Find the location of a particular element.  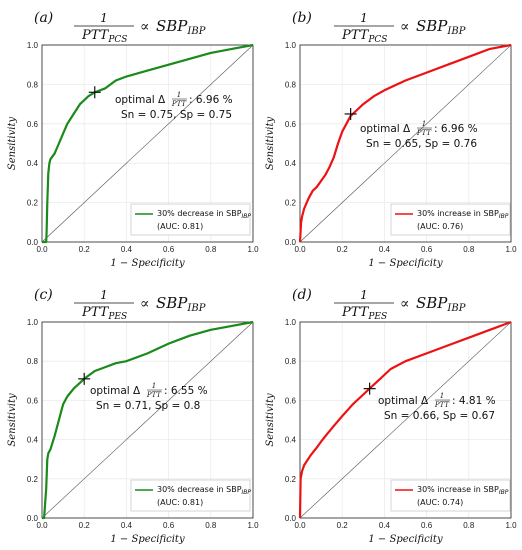

x-tick-label: 0.2 is located at coordinates (85, 525).